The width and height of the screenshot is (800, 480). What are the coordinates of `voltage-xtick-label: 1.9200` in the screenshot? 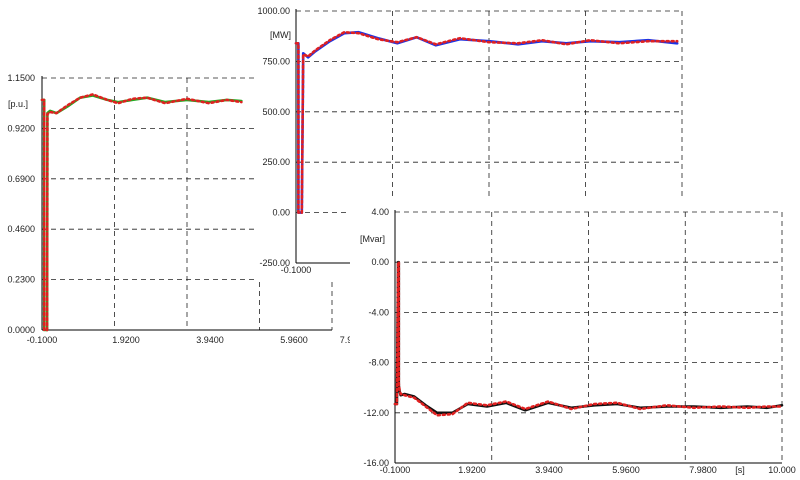 It's located at (126, 340).